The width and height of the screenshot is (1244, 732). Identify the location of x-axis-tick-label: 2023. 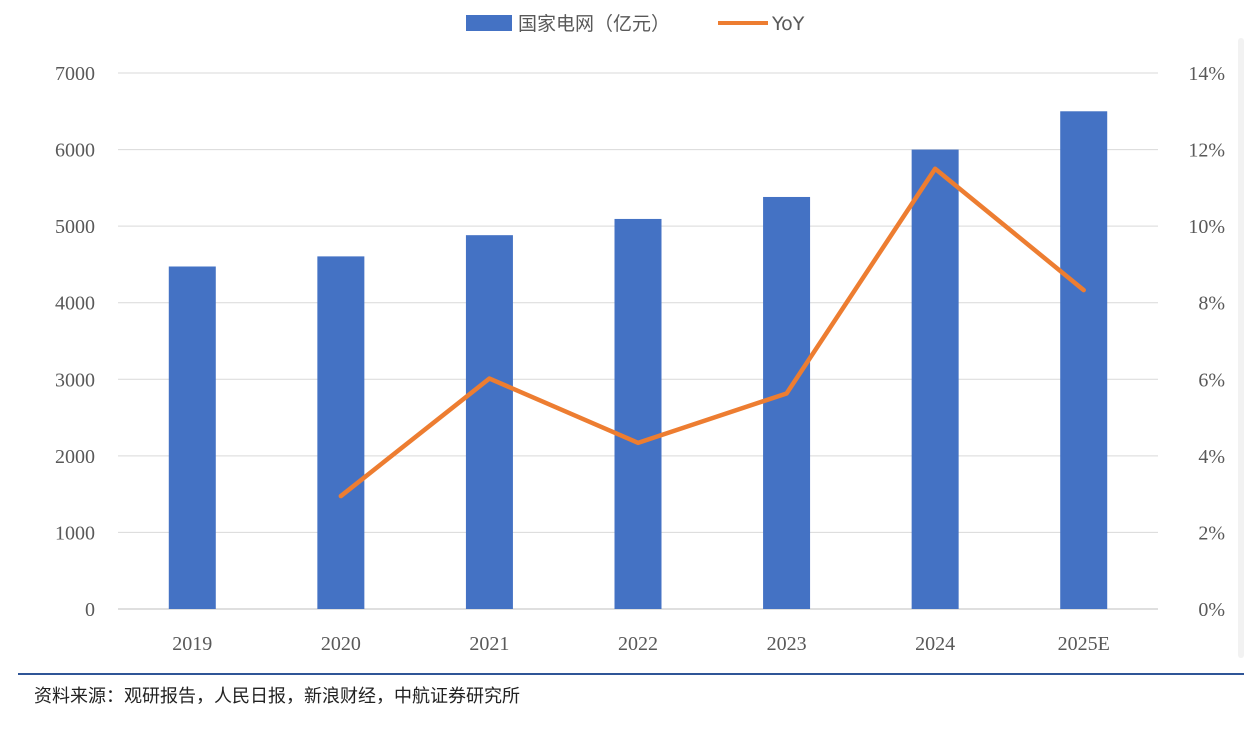
(787, 644).